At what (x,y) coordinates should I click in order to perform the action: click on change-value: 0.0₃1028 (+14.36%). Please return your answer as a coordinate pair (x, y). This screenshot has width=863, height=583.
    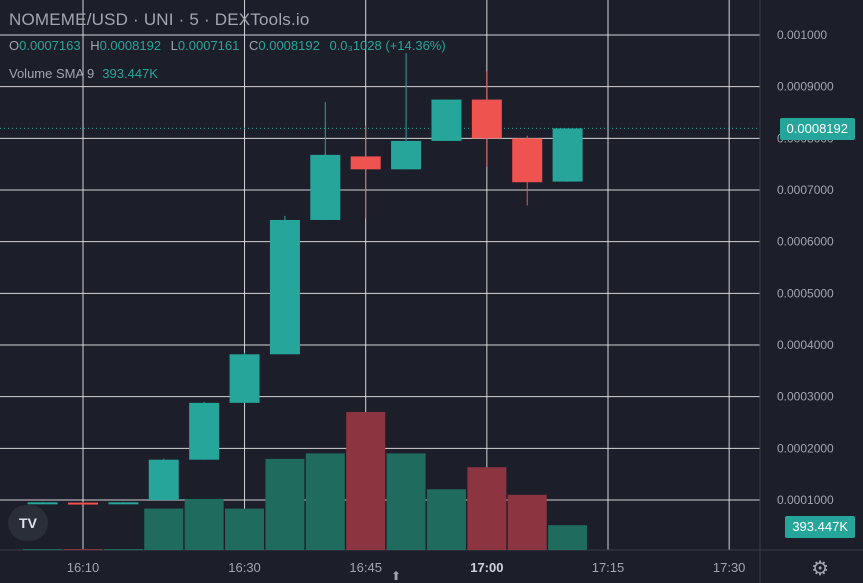
    Looking at the image, I should click on (387, 45).